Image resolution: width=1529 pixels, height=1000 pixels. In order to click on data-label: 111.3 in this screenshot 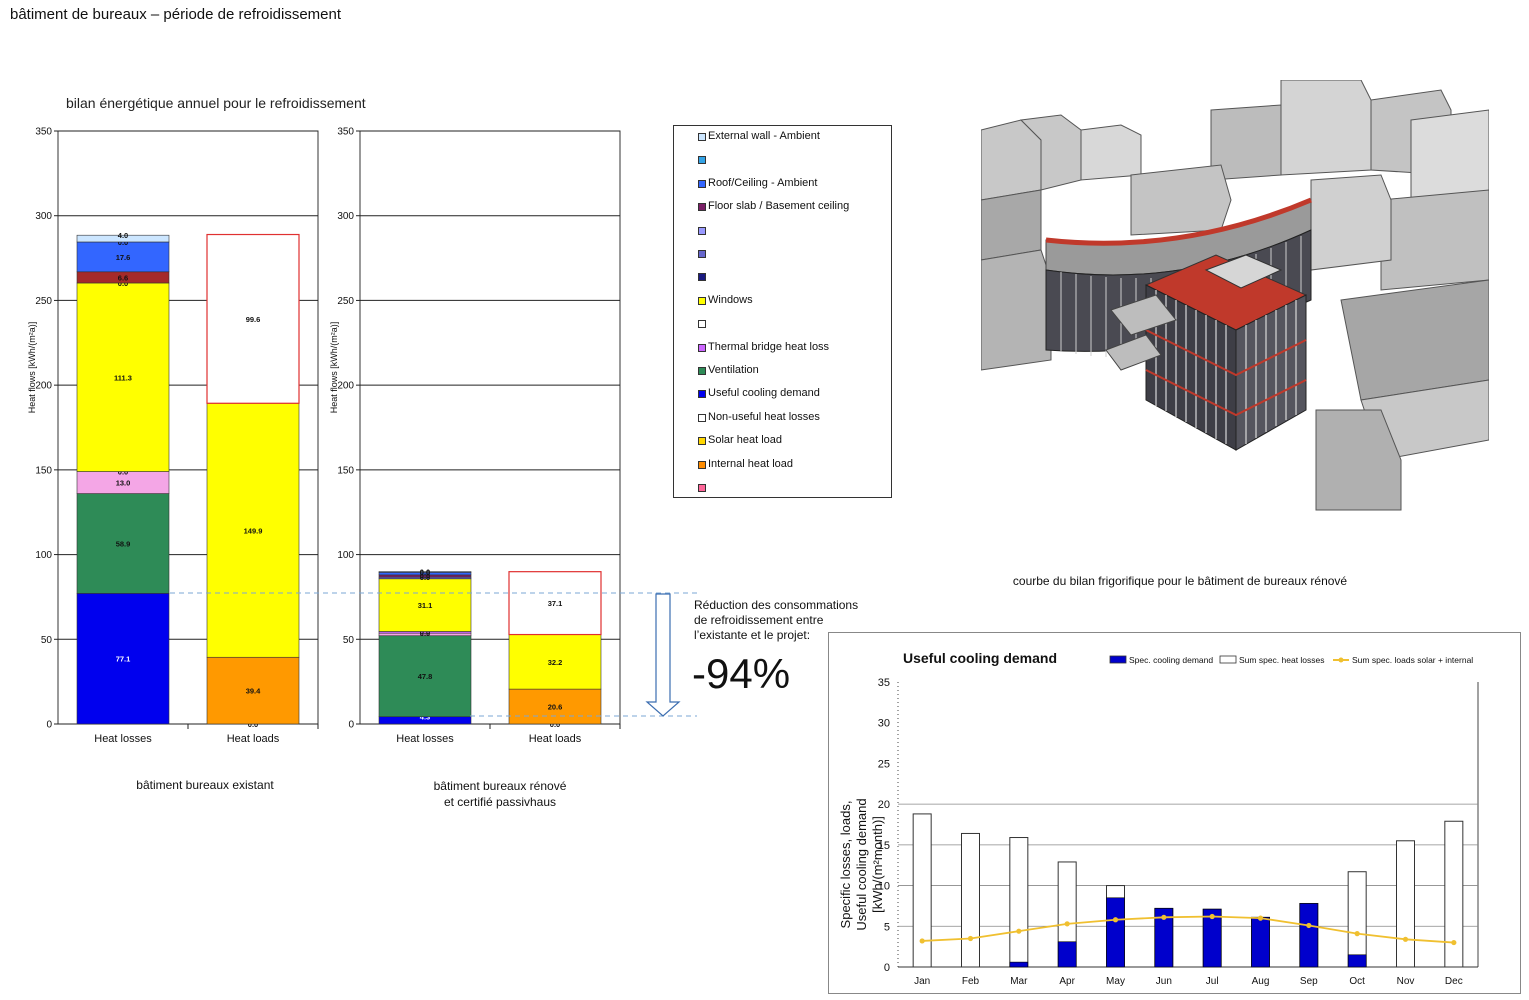, I will do `click(123, 377)`.